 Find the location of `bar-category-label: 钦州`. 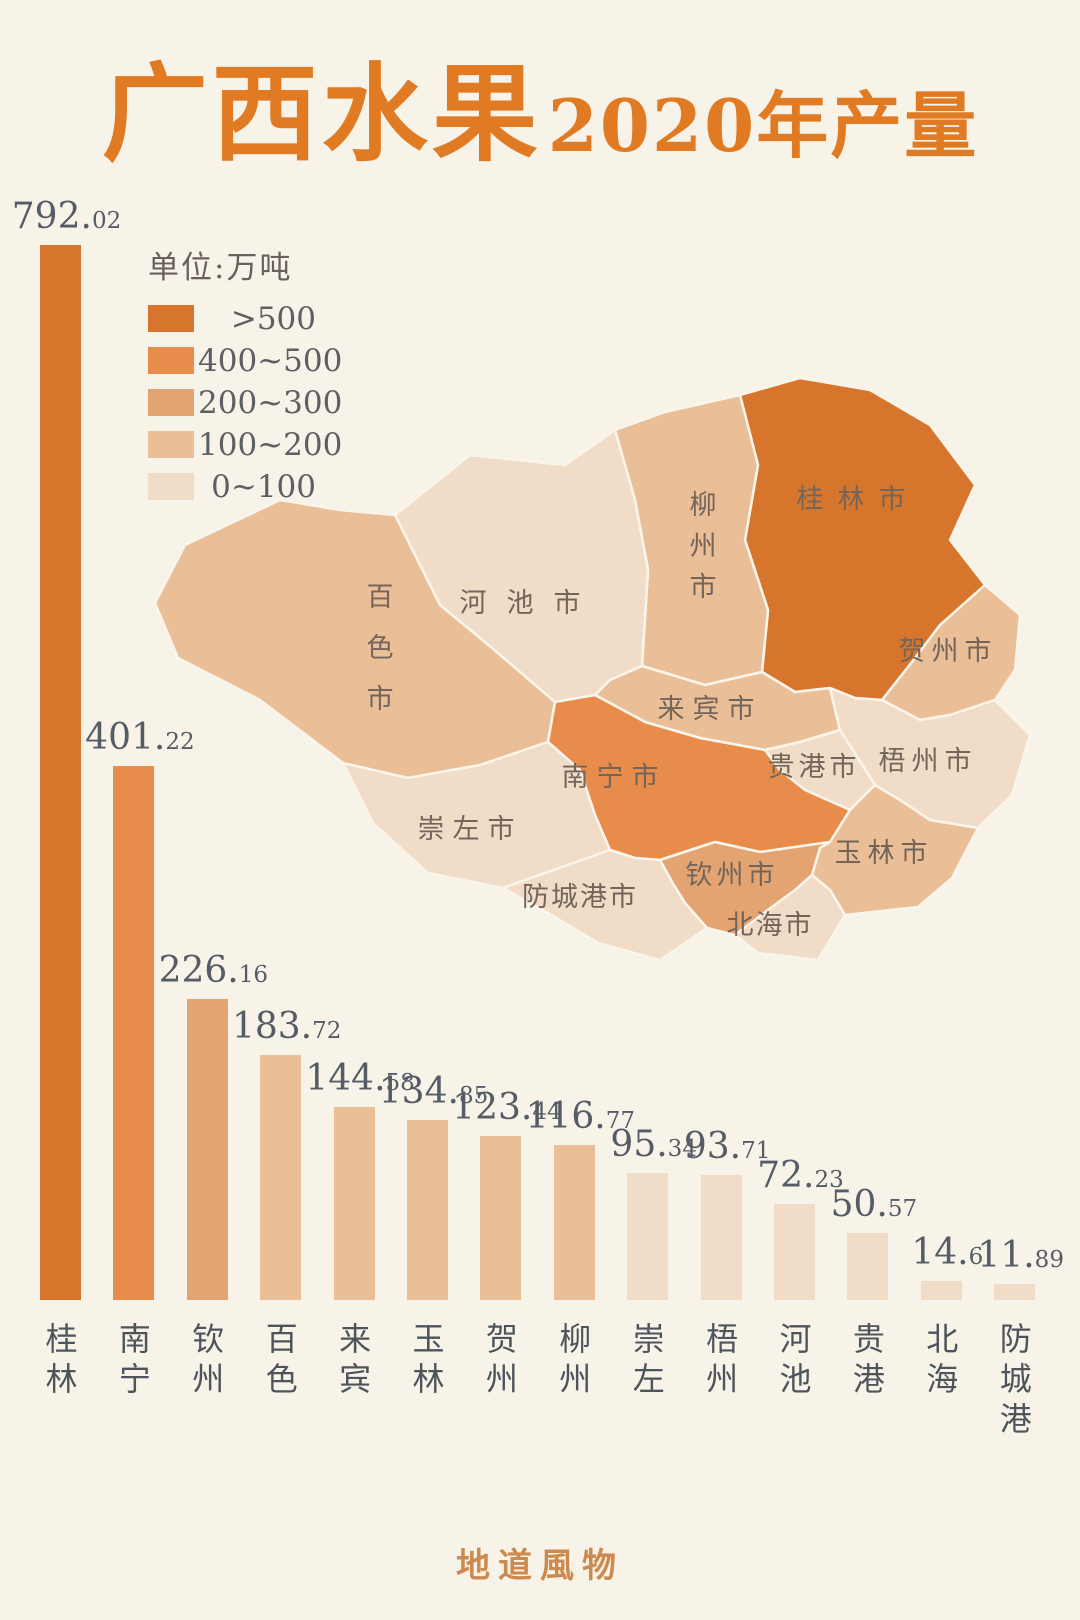

bar-category-label: 钦州 is located at coordinates (206, 1362).